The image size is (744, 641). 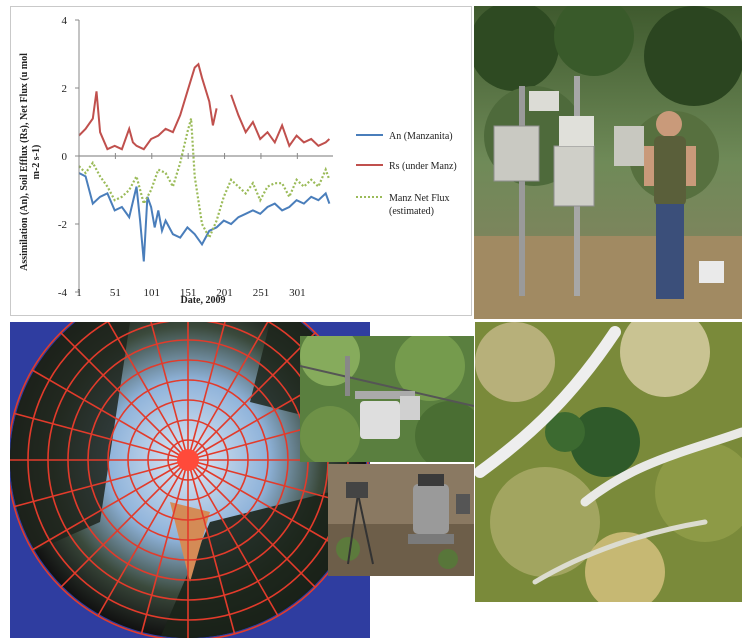 I want to click on y-tick-label: -2, so click(x=62, y=225).